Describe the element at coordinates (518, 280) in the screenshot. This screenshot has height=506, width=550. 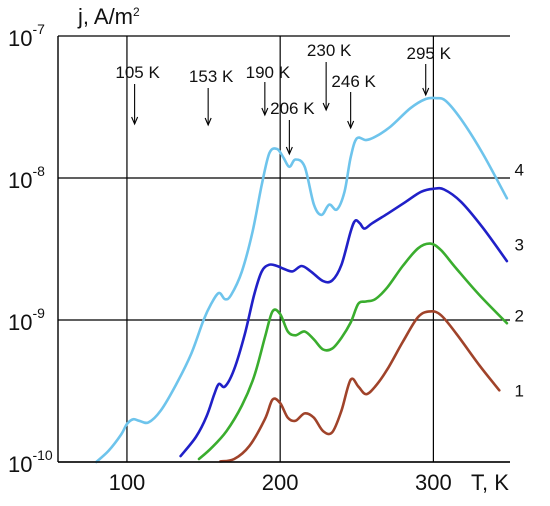
I see `series-number-labels: 4 3 2 1` at that location.